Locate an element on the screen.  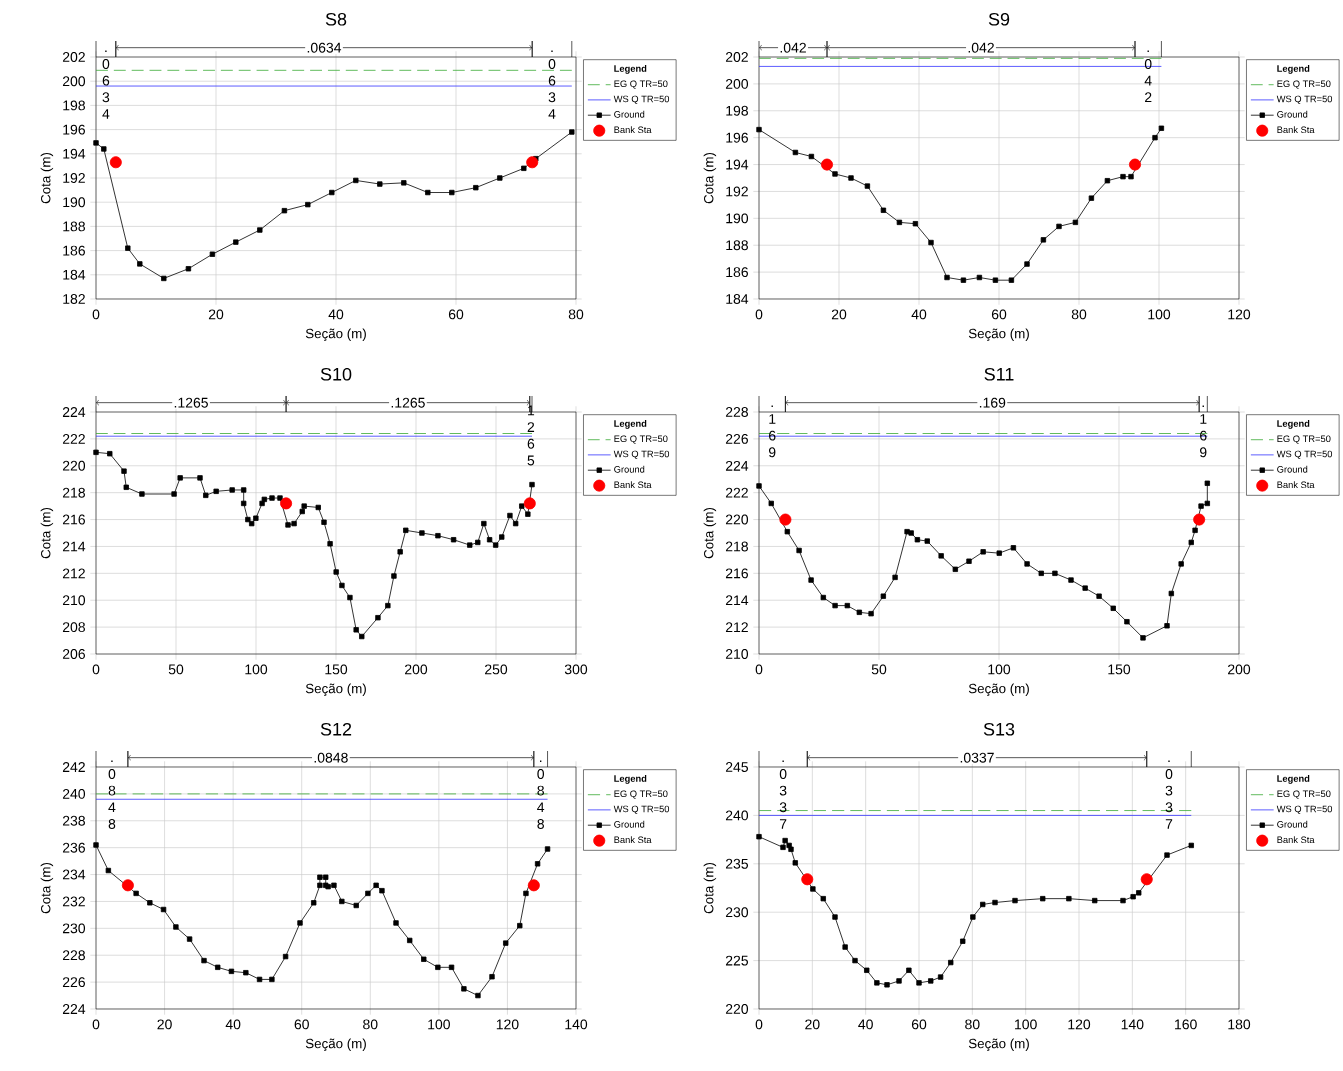
y-tick-label: 220 is located at coordinates (74, 465).